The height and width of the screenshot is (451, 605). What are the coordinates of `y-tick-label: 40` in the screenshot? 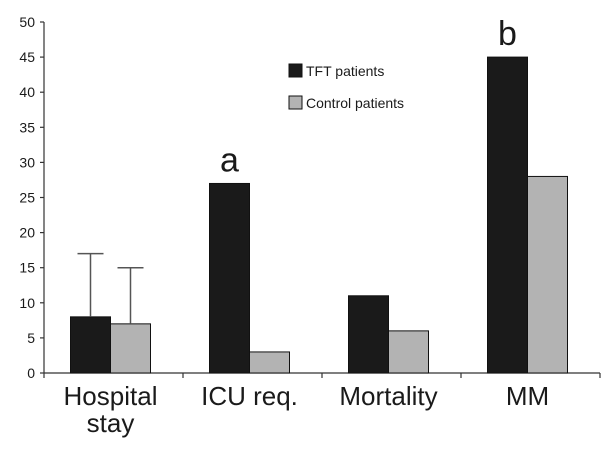 It's located at (27, 92).